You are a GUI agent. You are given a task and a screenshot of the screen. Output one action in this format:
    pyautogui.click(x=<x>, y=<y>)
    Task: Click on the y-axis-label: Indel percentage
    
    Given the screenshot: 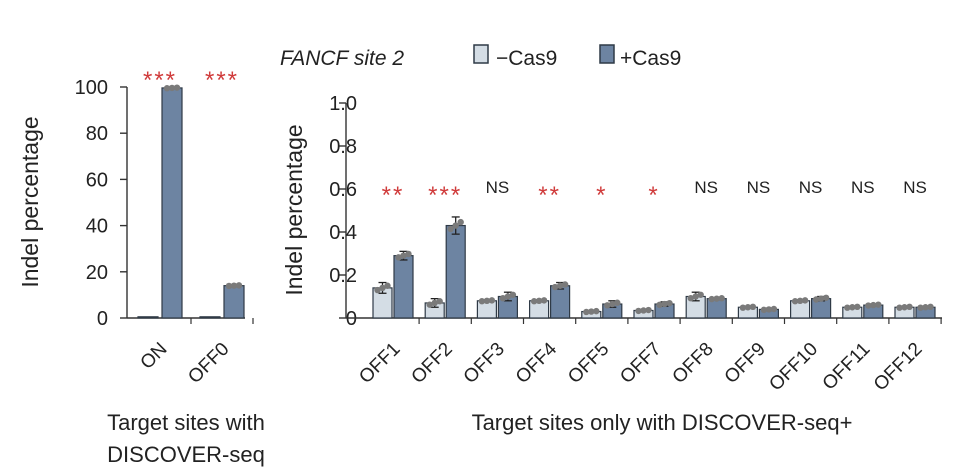 What is the action you would take?
    pyautogui.click(x=294, y=209)
    